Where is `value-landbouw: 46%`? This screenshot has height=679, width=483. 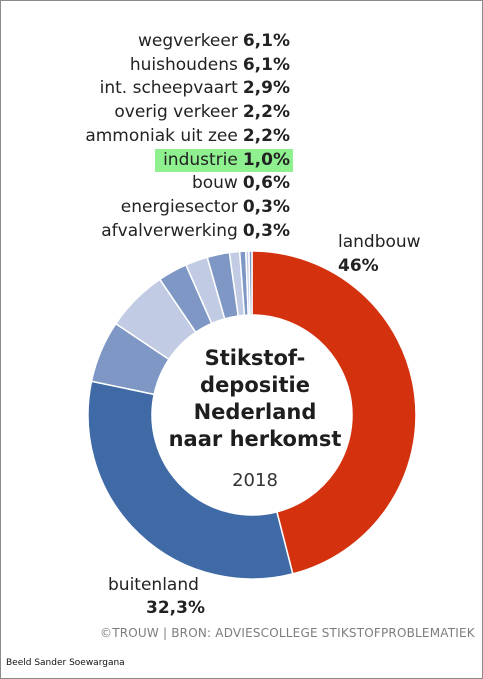 value-landbouw: 46% is located at coordinates (358, 266).